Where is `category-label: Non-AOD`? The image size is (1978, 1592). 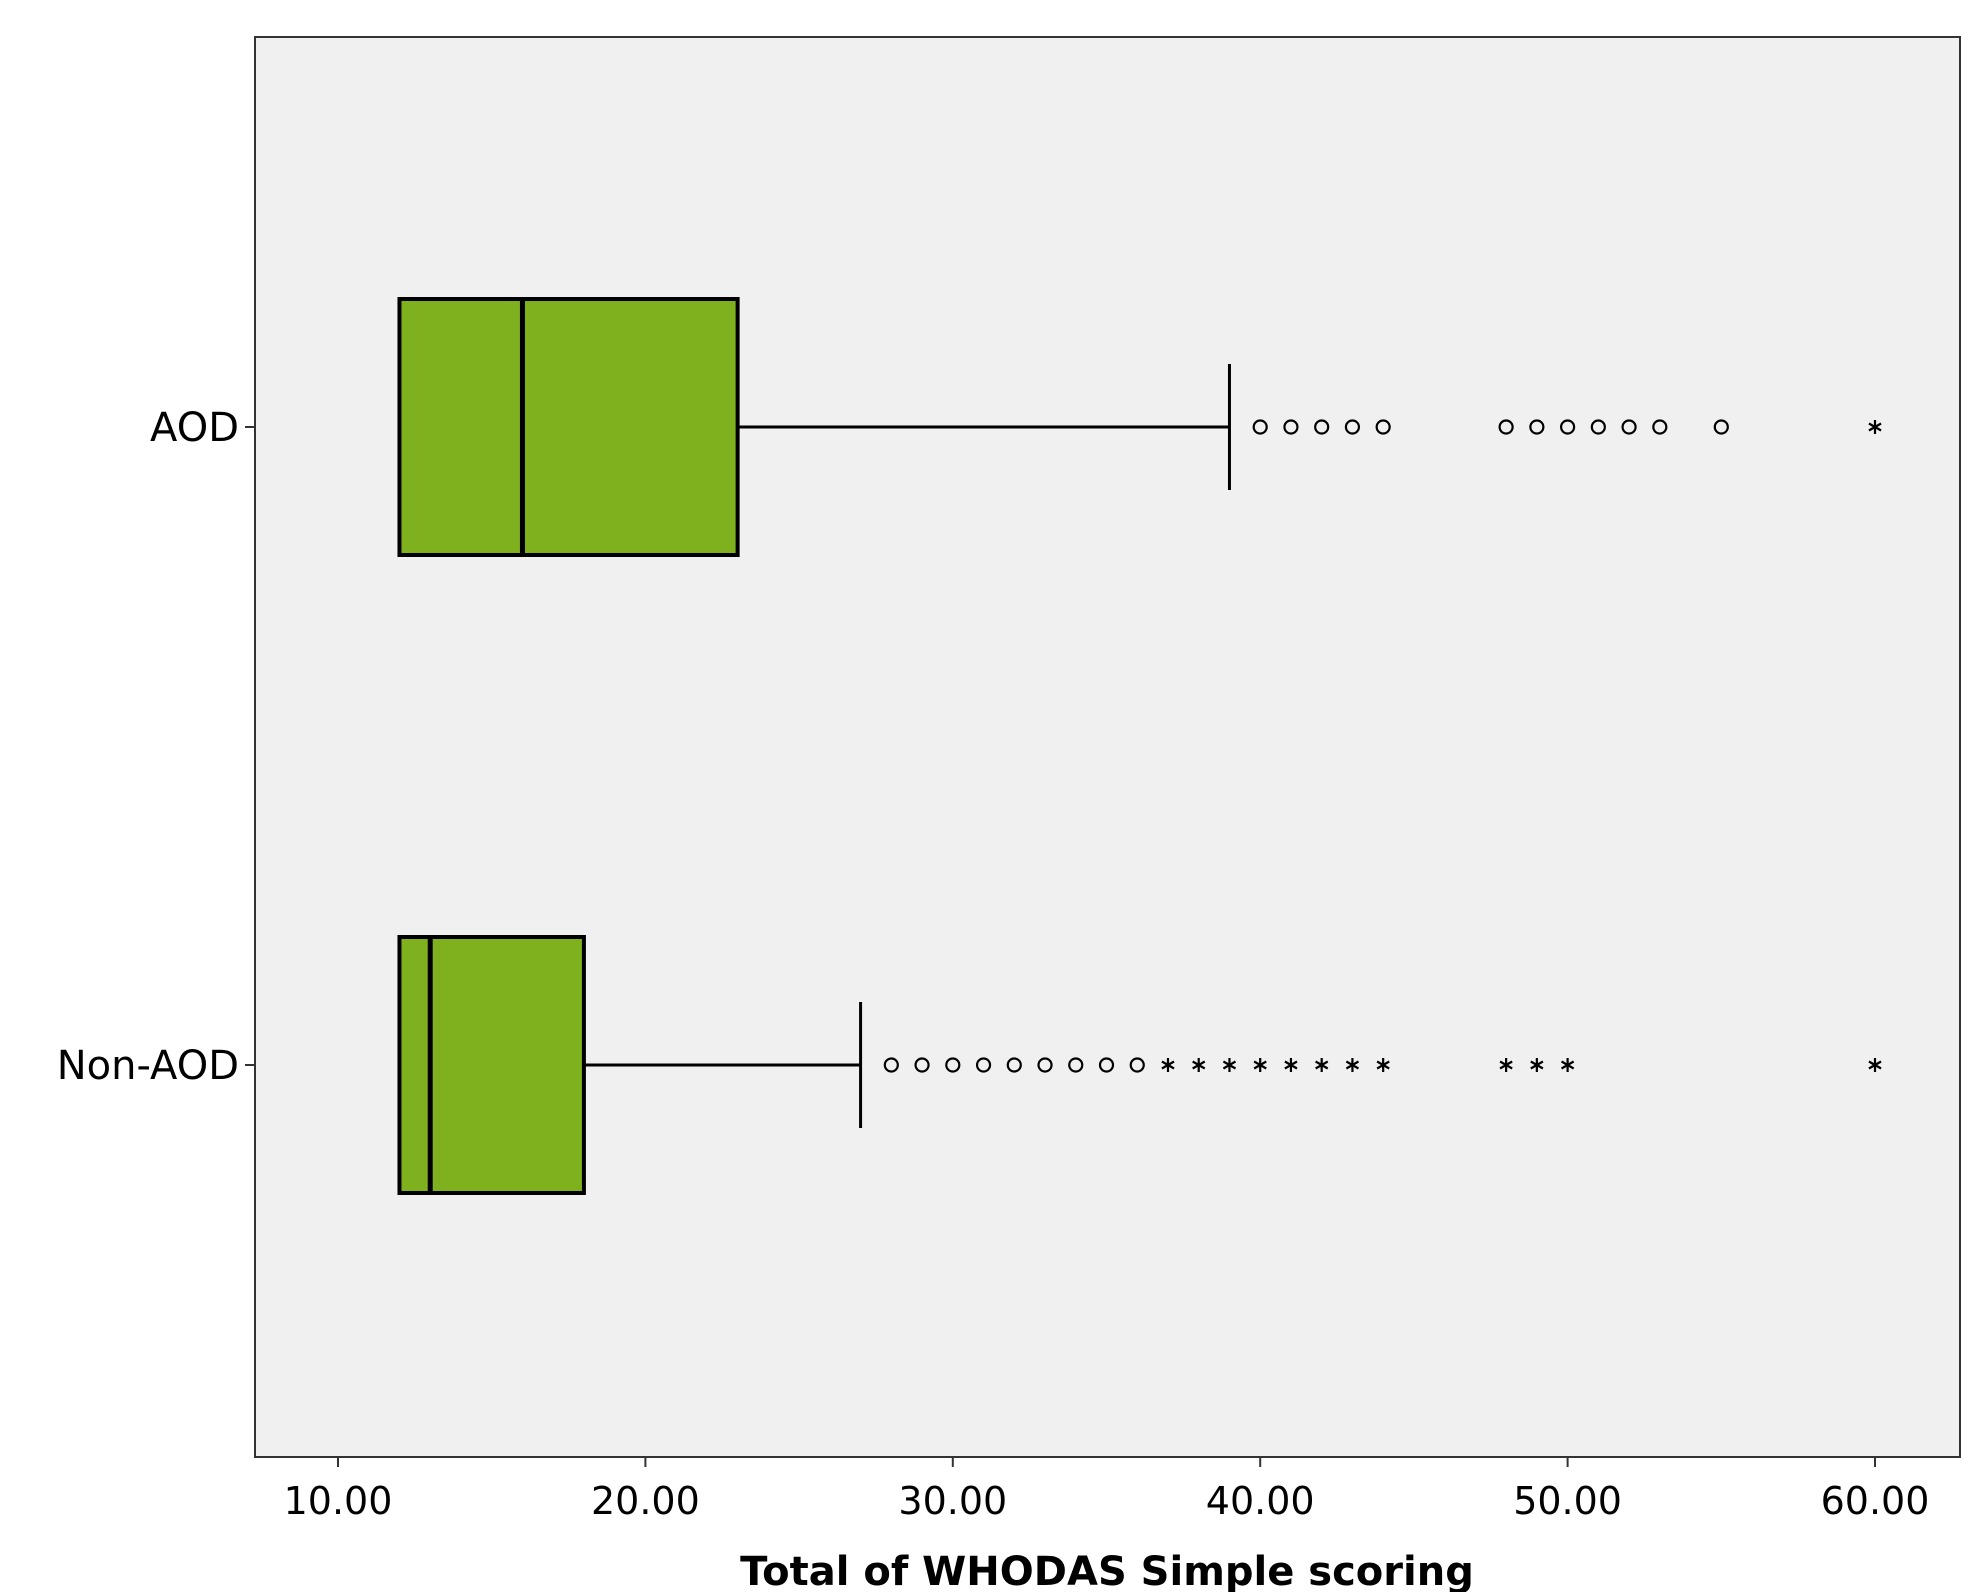 category-label: Non-AOD is located at coordinates (148, 1066).